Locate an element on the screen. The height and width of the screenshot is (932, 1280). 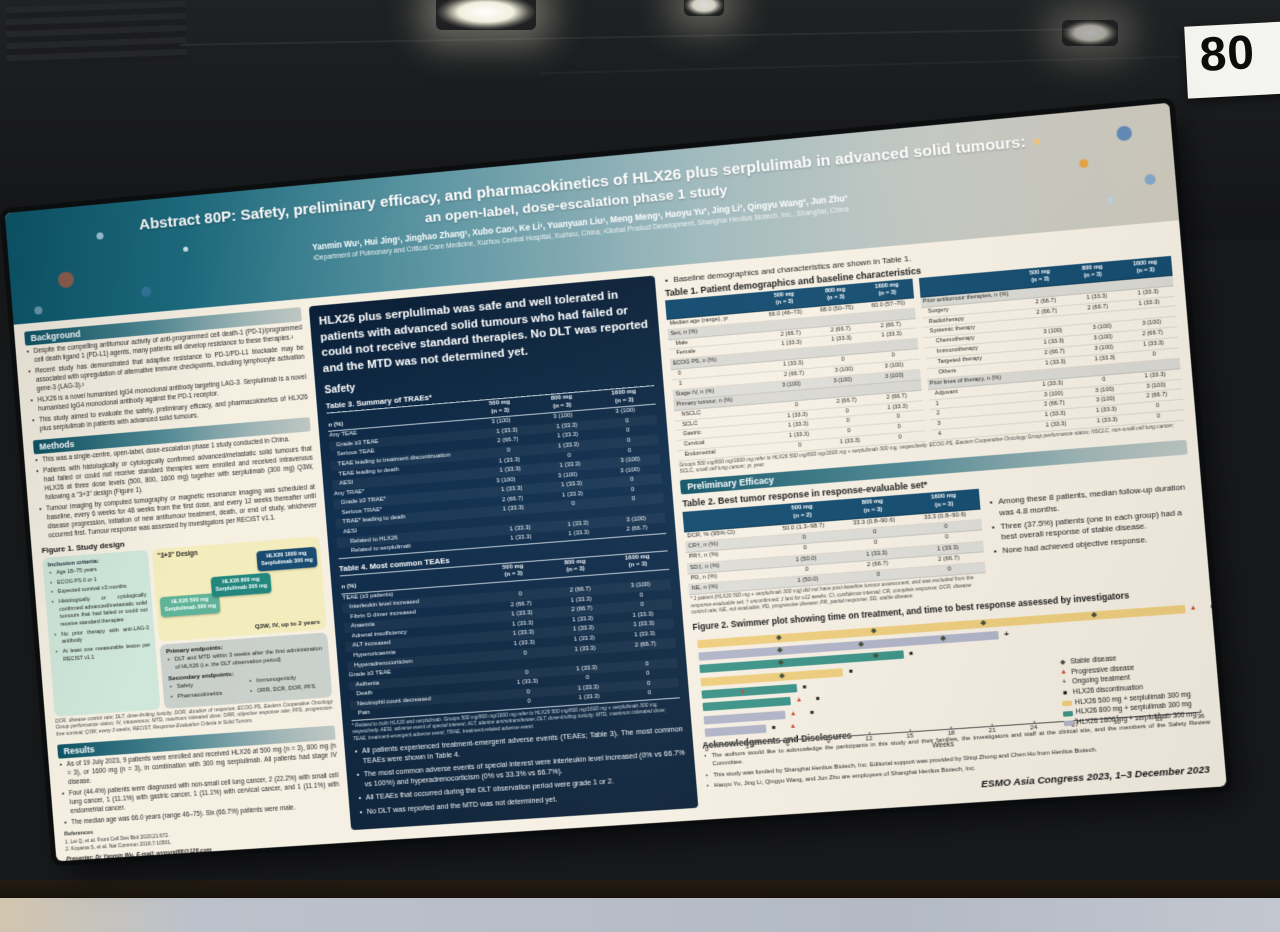
dose-chip-800: HLX26 800 mg Serplulimab 300 mg is located at coordinates (241, 585).